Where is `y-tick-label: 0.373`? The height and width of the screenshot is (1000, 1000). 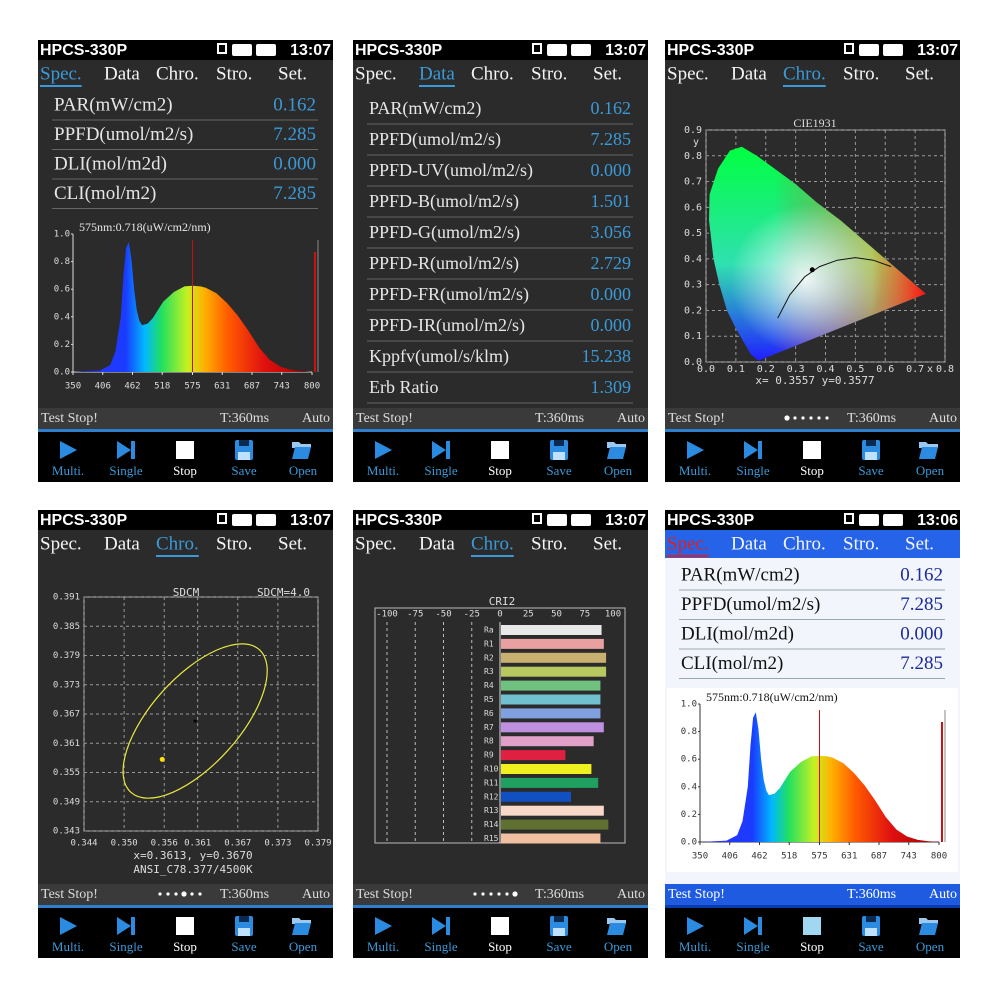 y-tick-label: 0.373 is located at coordinates (66, 685).